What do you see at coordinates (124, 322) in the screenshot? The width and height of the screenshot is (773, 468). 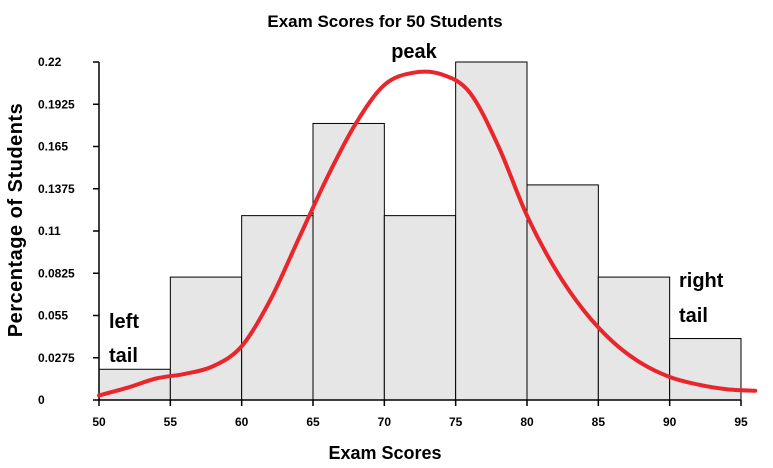 I see `annotation-left-tail-line1: left` at bounding box center [124, 322].